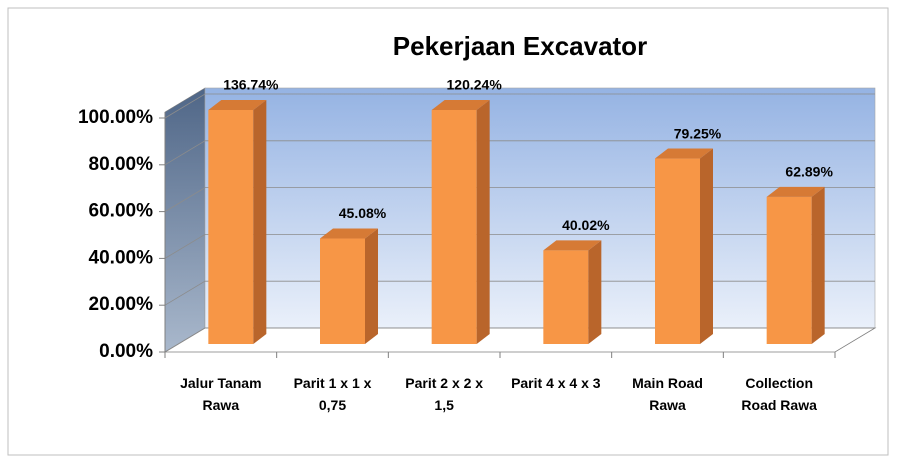 The image size is (897, 469). What do you see at coordinates (556, 383) in the screenshot?
I see `x-tick-label: Parit 4 x 4 x 3` at bounding box center [556, 383].